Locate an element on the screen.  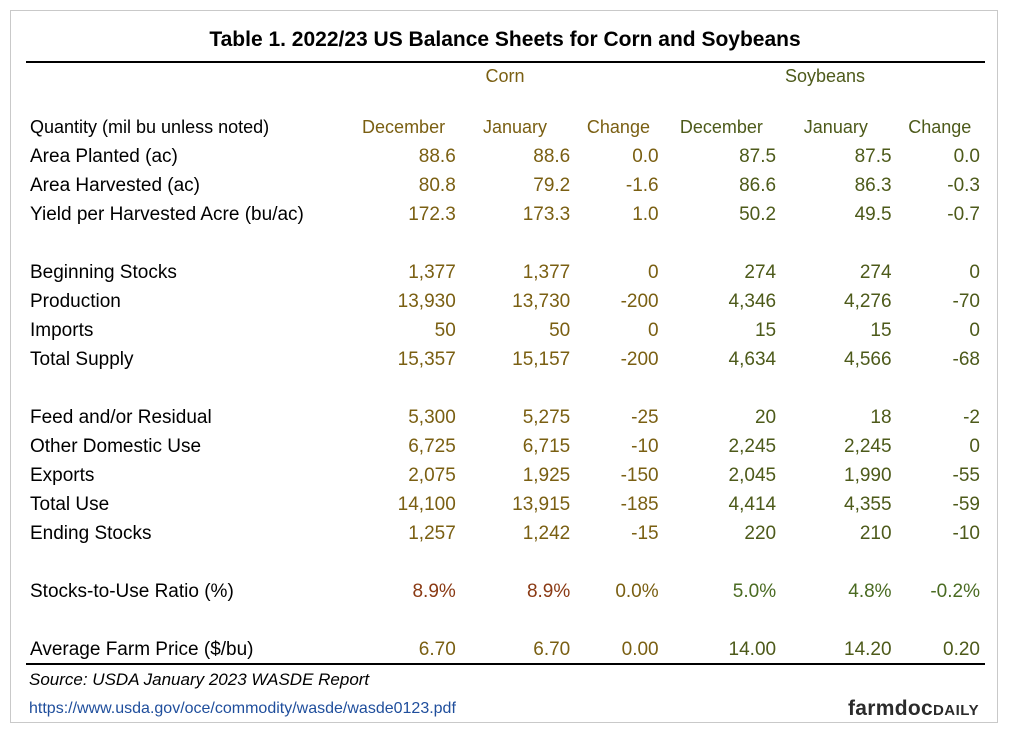
cell-soy-january: 49.5 is located at coordinates (873, 214).